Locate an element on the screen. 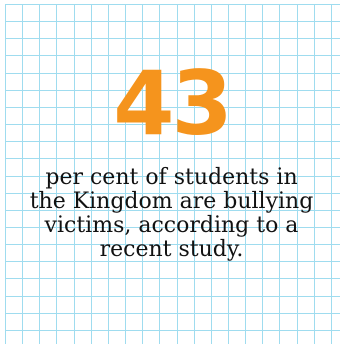  stat-caption-line: recent study. is located at coordinates (171, 249).